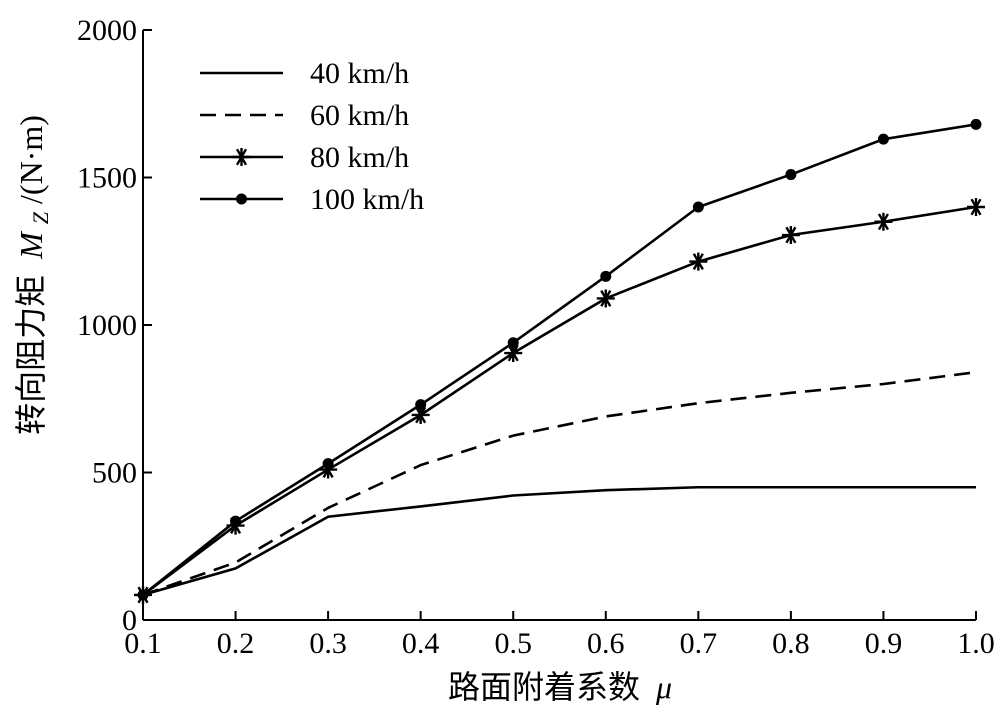  I want to click on y-axis-title-text: 转向阻力矩, so click(31, 355).